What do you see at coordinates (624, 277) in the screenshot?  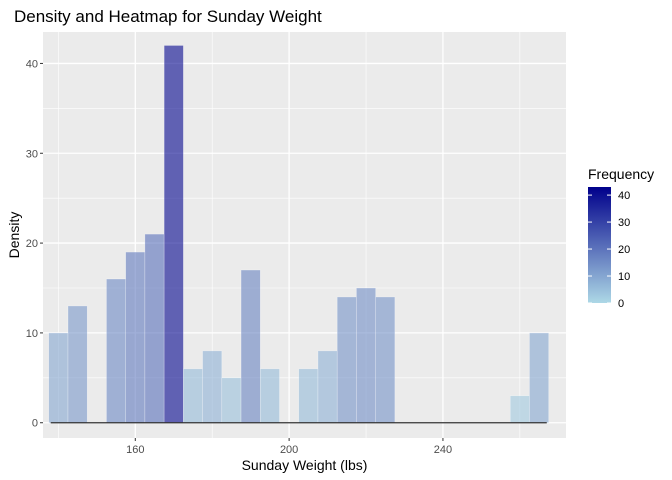 I see `legend-tick-label: 10` at bounding box center [624, 277].